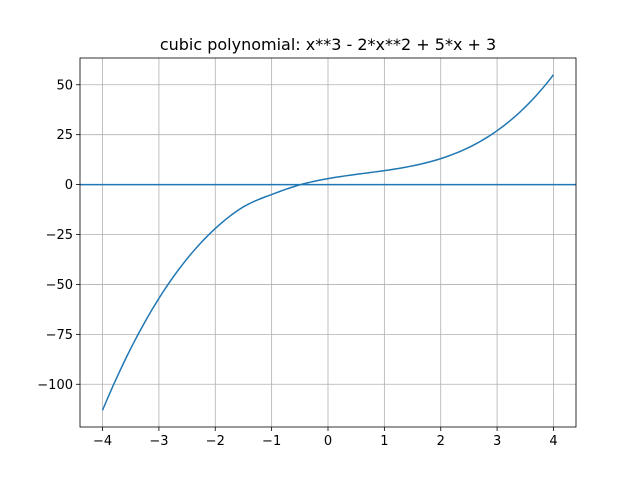 Image resolution: width=640 pixels, height=480 pixels. I want to click on y-tick-label: −75, so click(59, 335).